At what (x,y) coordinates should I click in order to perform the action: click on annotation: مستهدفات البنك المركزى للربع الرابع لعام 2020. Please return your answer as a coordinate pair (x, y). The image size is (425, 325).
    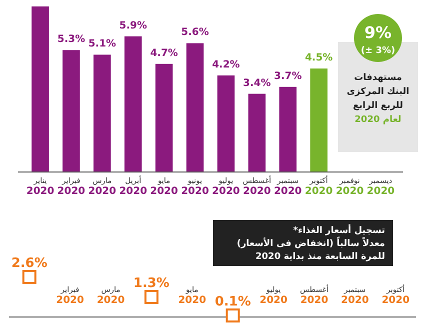
    Looking at the image, I should click on (378, 99).